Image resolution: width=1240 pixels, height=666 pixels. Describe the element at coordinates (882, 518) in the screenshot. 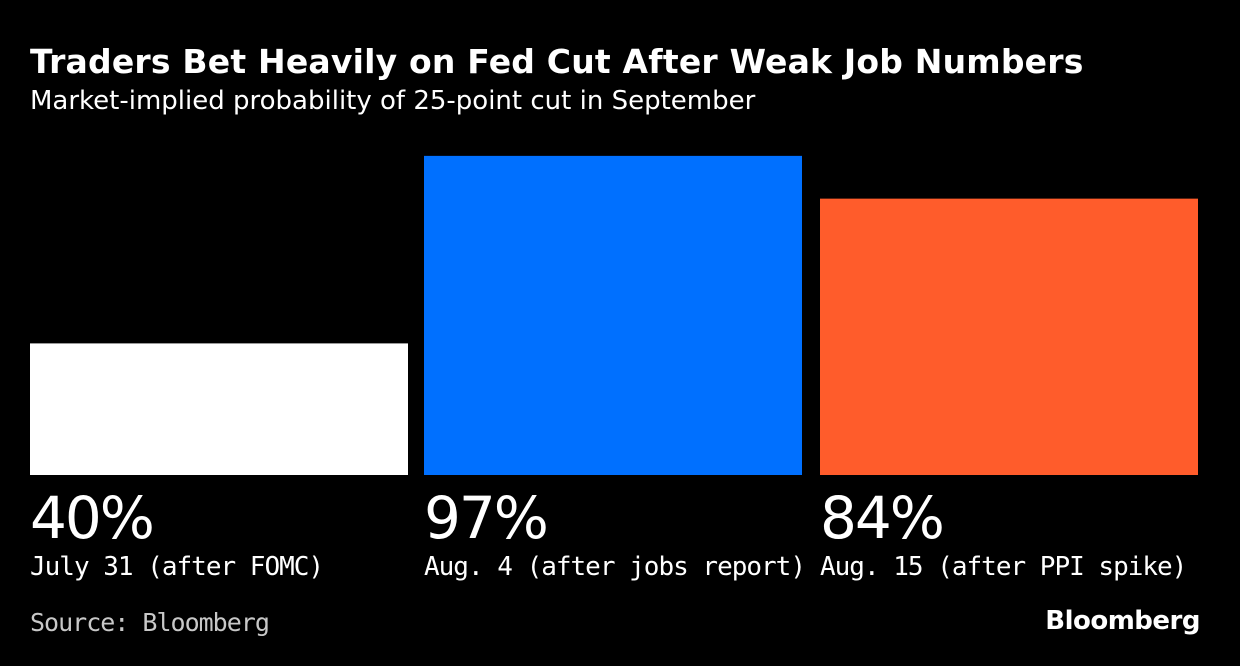

I see `value-label-2: 84%` at that location.